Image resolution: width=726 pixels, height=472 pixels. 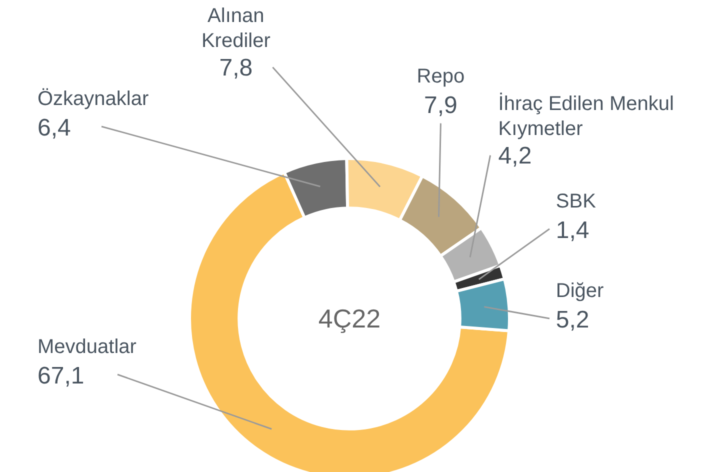 What do you see at coordinates (580, 291) in the screenshot?
I see `slice-label: Diğer` at bounding box center [580, 291].